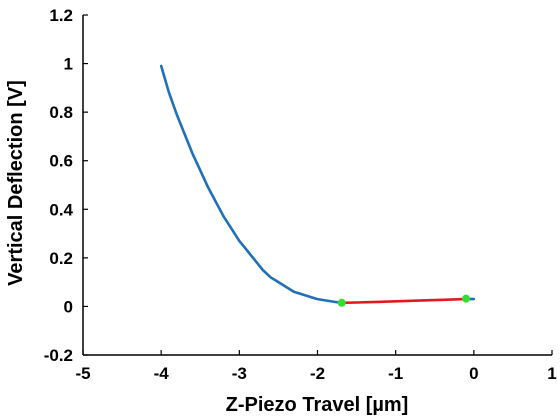 This screenshot has width=560, height=420. Describe the element at coordinates (551, 373) in the screenshot. I see `x-tick-label: 1` at that location.